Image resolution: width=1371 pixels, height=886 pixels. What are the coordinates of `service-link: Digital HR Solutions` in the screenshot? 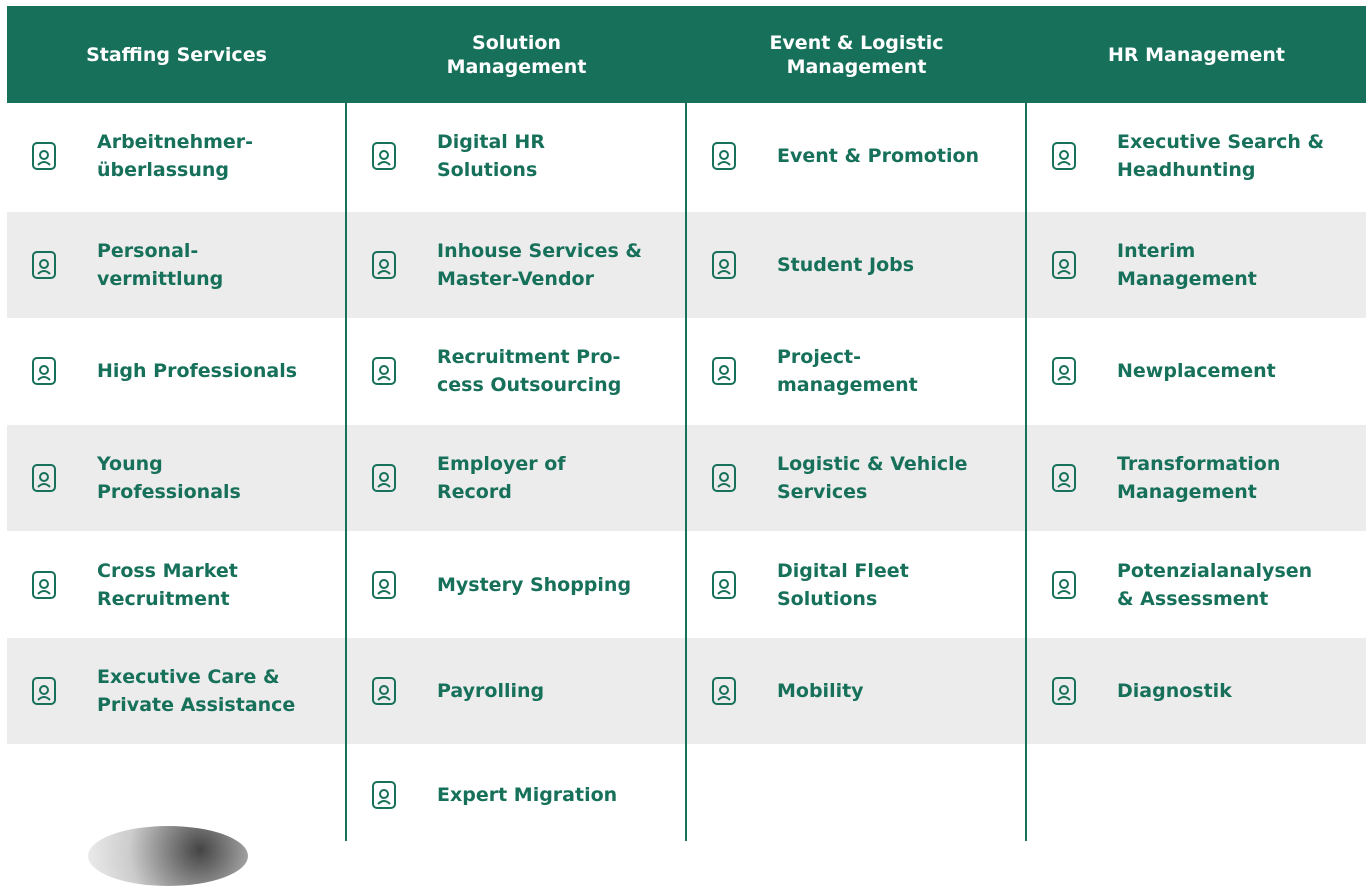 It's located at (559, 156).